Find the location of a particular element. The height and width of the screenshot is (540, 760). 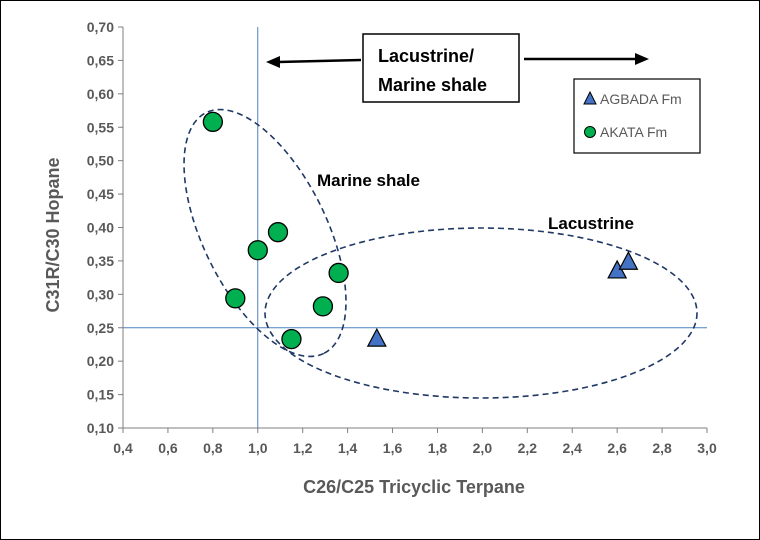

legend-label-akata: AKATA Fm is located at coordinates (633, 132).